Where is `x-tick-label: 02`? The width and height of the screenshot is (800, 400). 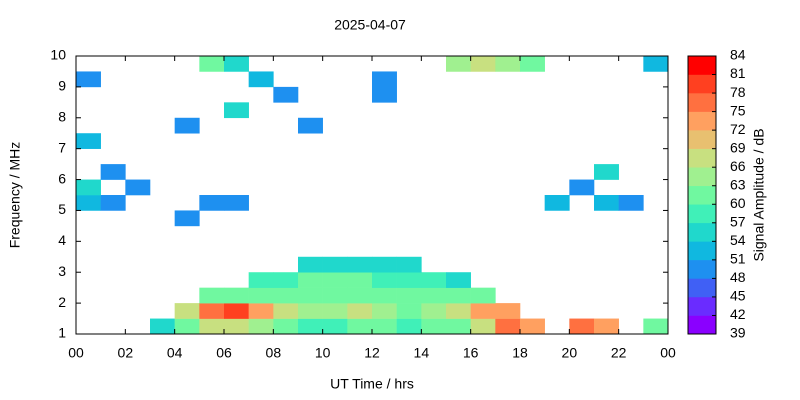
x-tick-label: 02 is located at coordinates (126, 353).